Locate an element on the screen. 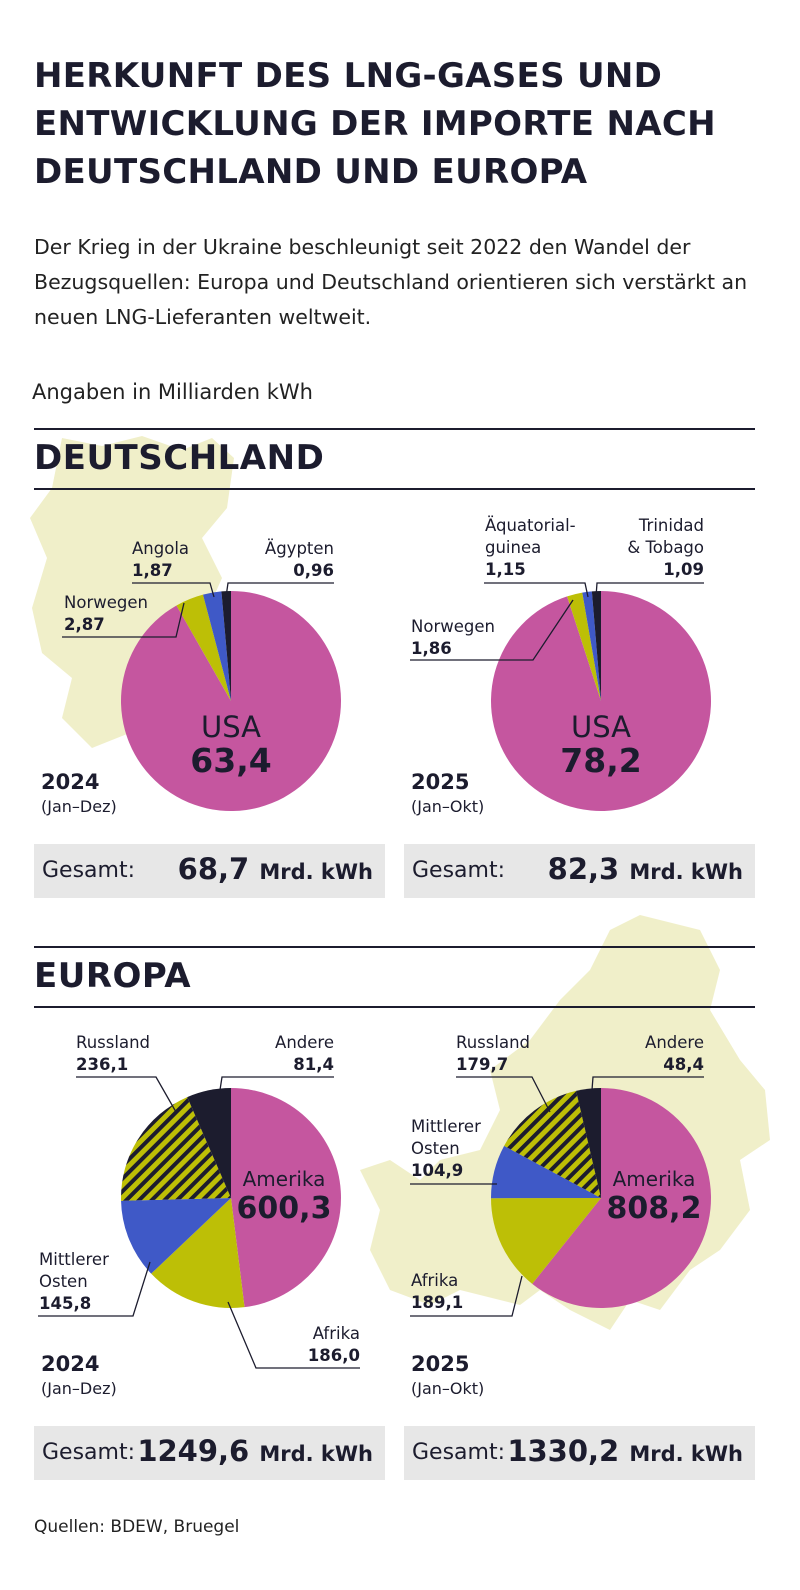 The image size is (800, 1590). divider-de-top is located at coordinates (394, 429).